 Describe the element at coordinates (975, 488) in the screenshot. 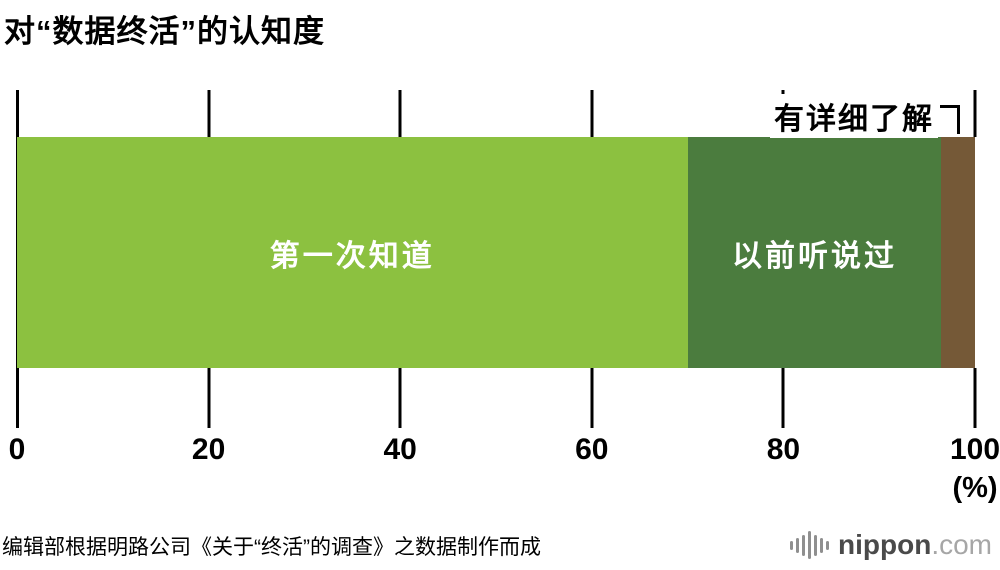

I see `x-axis-unit: (%)` at that location.